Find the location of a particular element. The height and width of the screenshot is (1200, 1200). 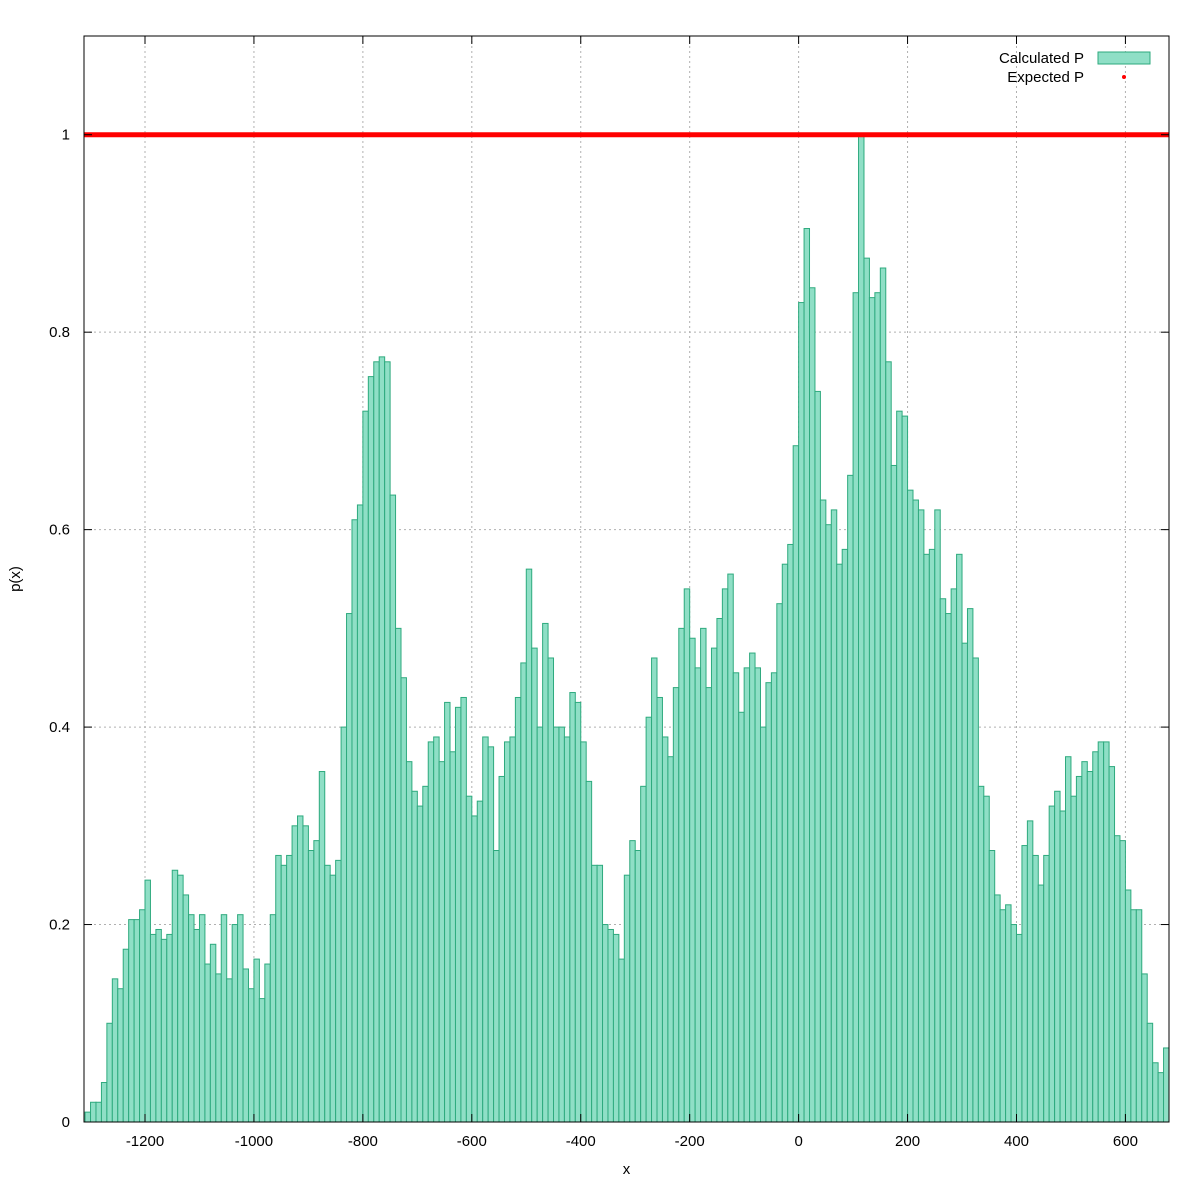

y-axis-label: p(x) is located at coordinates (15, 579).